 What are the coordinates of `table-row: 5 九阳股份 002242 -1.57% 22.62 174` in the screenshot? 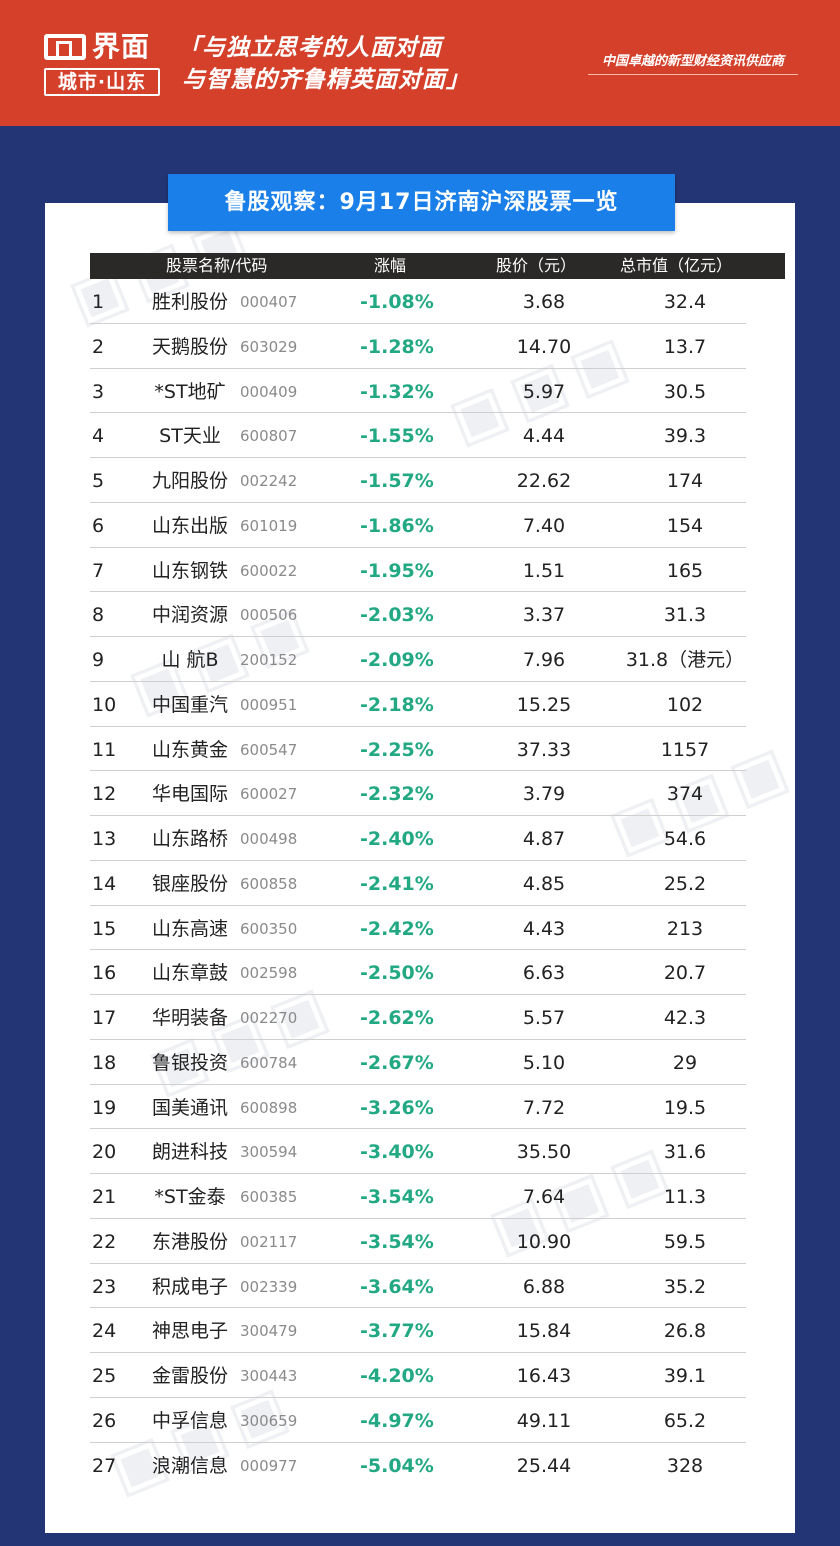 It's located at (418, 480).